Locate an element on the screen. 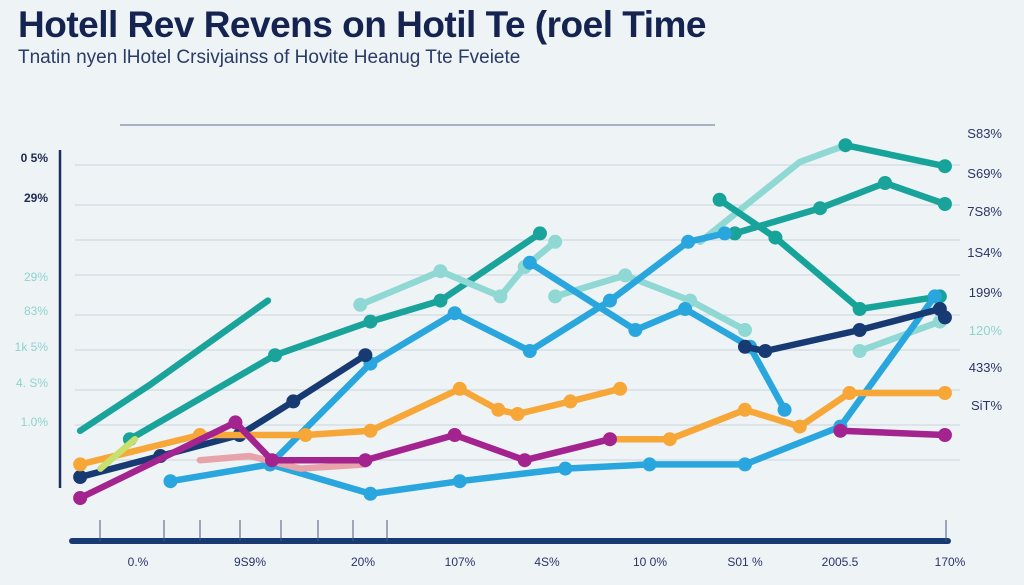 The height and width of the screenshot is (585, 1024). y-tick-label-right: S83% is located at coordinates (984, 133).